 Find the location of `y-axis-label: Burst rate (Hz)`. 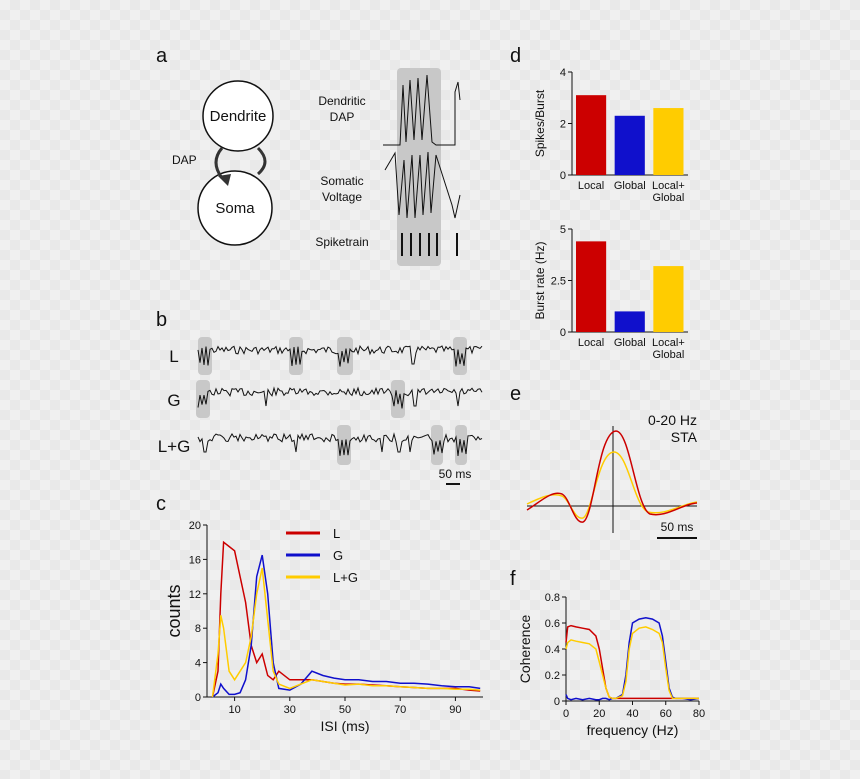

y-axis-label: Burst rate (Hz) is located at coordinates (540, 280).